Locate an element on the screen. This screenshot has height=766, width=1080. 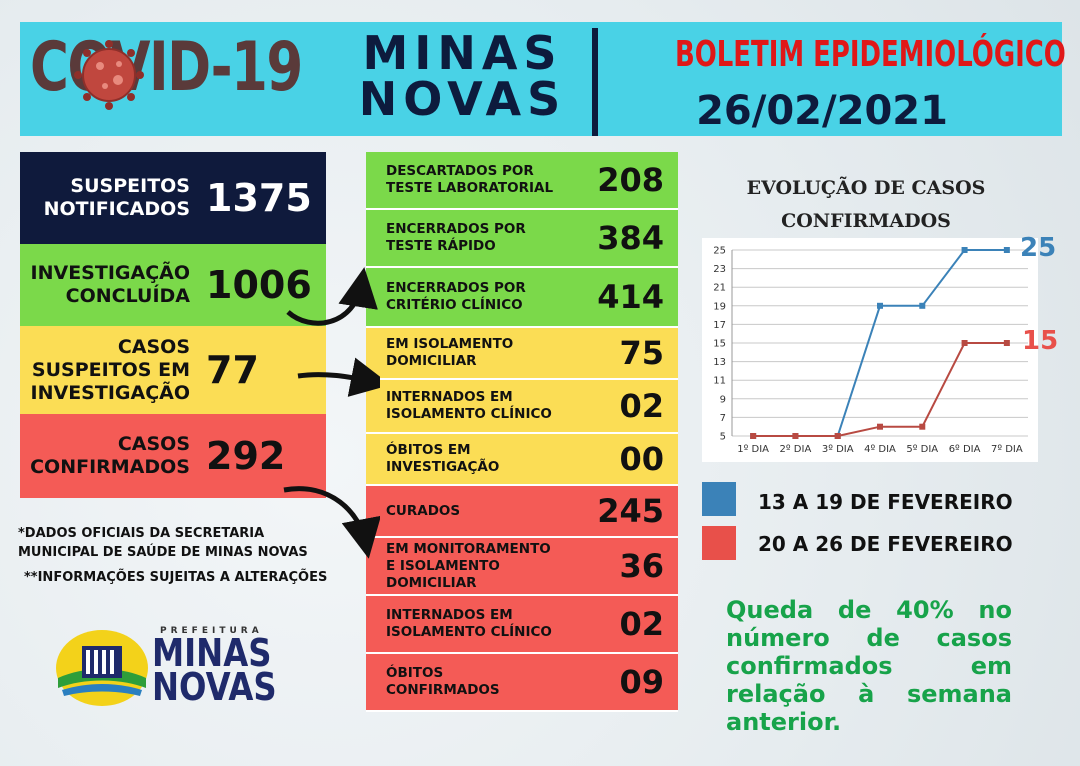
legend-label-week-2: 20 A 26 DE FEVEREIRO is located at coordinates (885, 544).